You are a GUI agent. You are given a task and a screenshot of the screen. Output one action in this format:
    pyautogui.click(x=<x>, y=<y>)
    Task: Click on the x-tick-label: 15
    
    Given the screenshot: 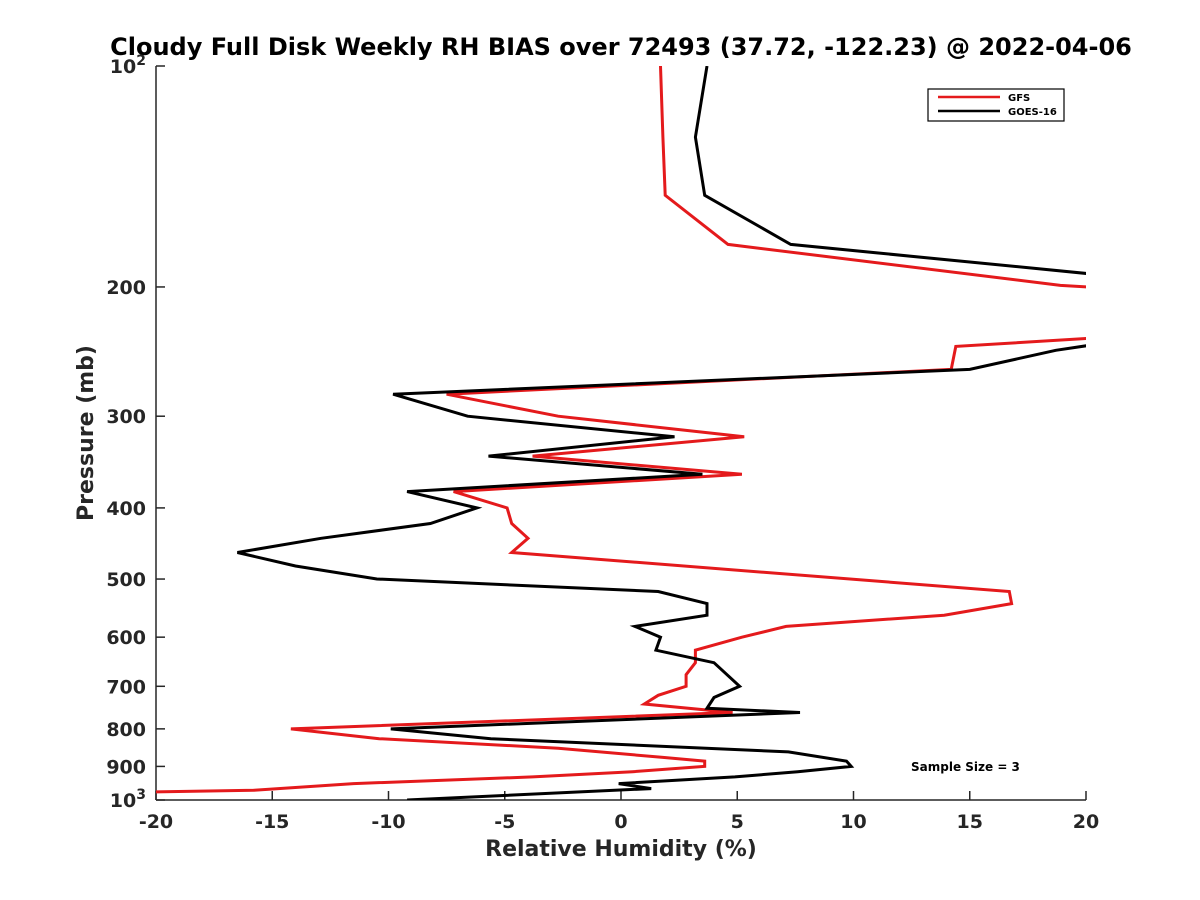 What is the action you would take?
    pyautogui.click(x=970, y=822)
    